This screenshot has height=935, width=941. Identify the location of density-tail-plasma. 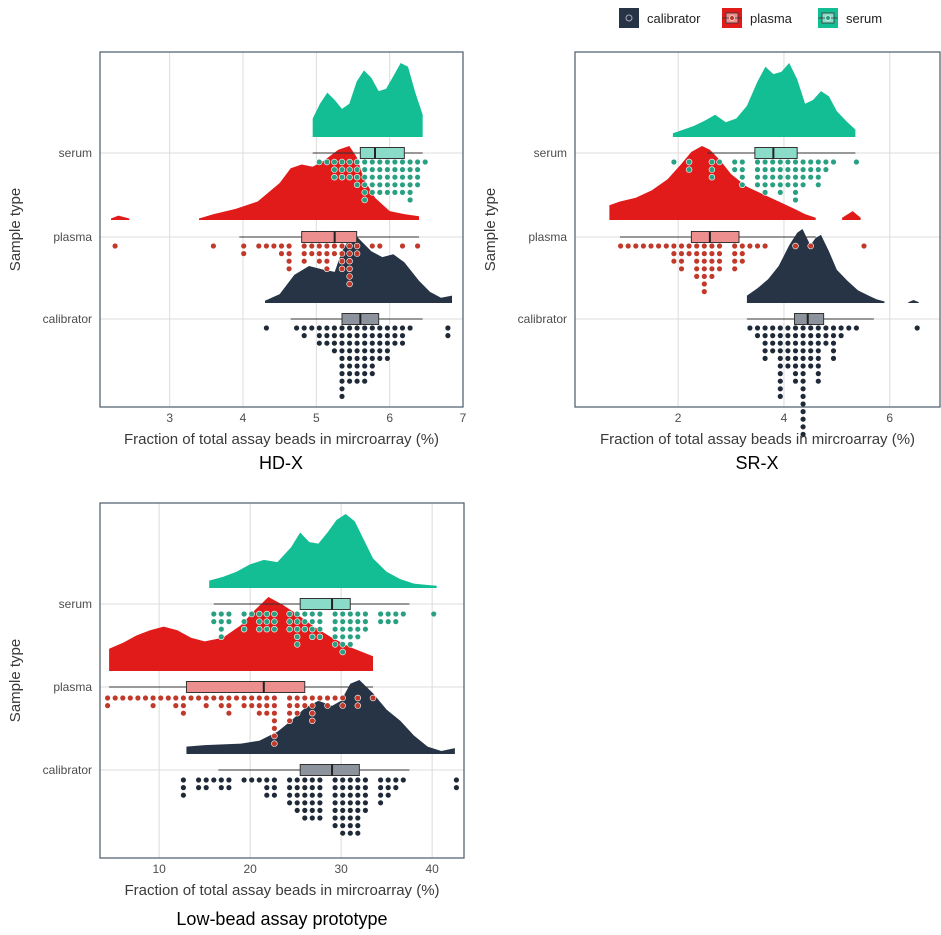
(120, 217).